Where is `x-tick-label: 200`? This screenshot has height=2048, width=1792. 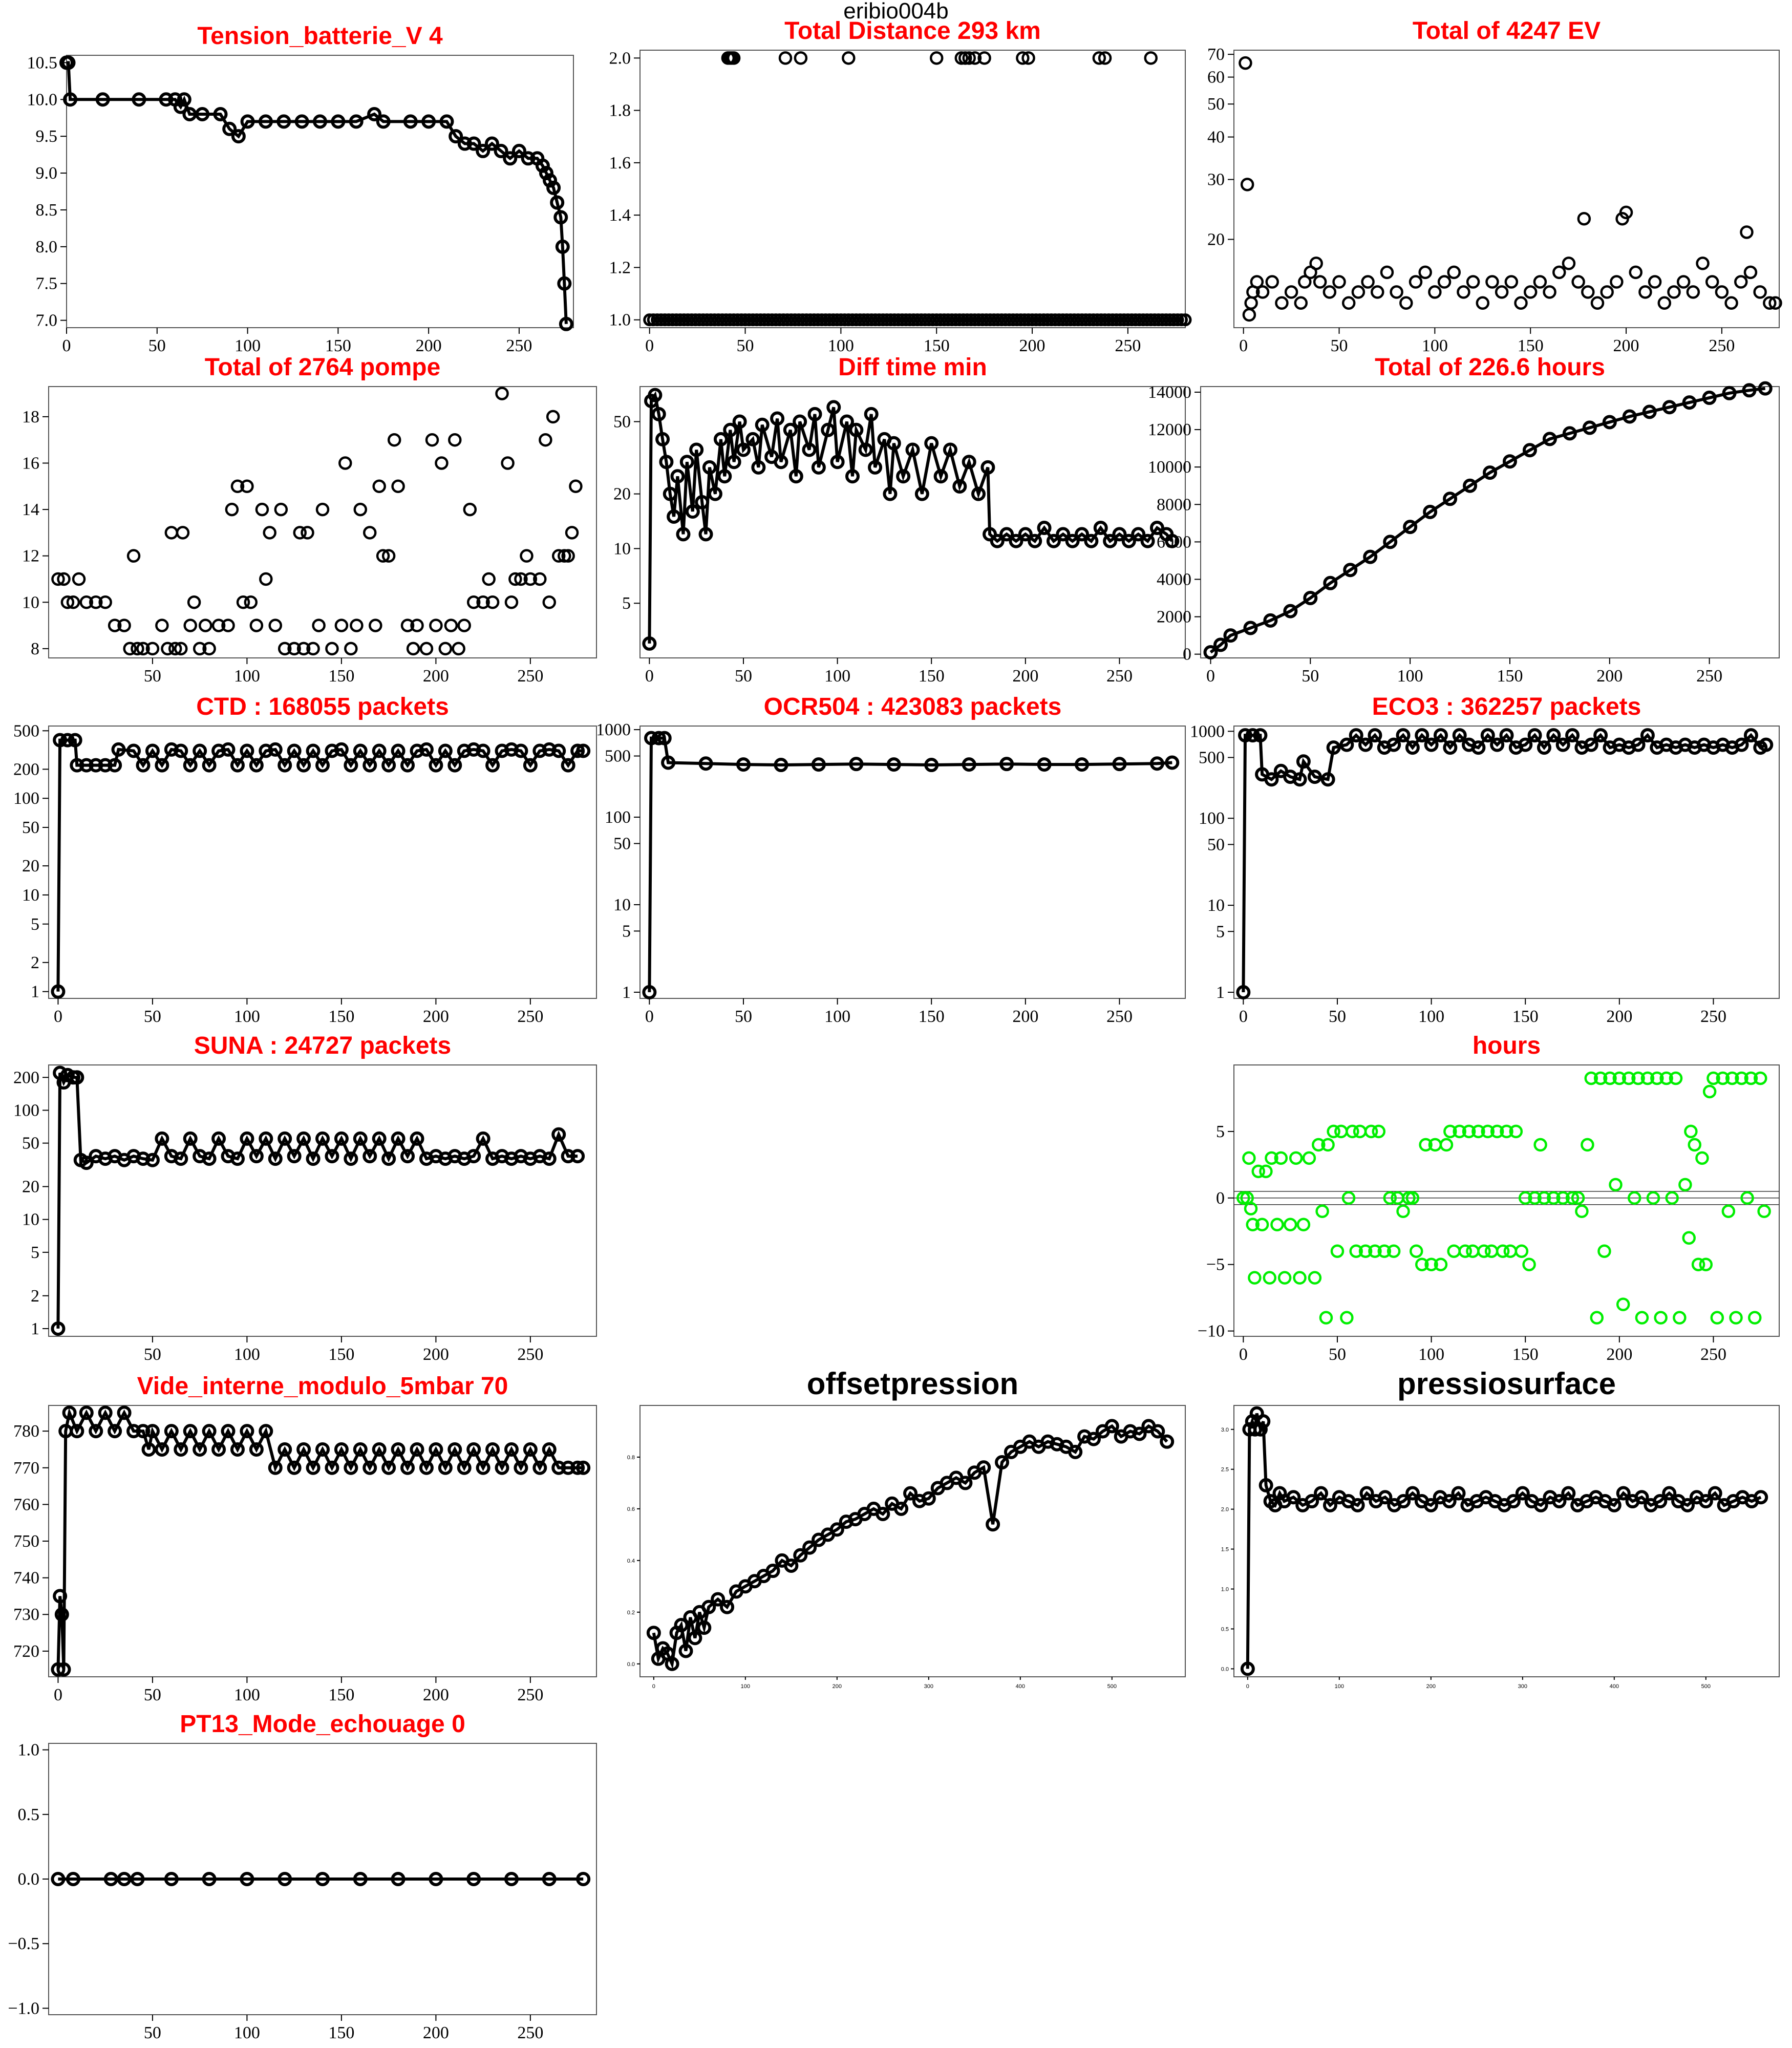 x-tick-label: 200 is located at coordinates (436, 1354).